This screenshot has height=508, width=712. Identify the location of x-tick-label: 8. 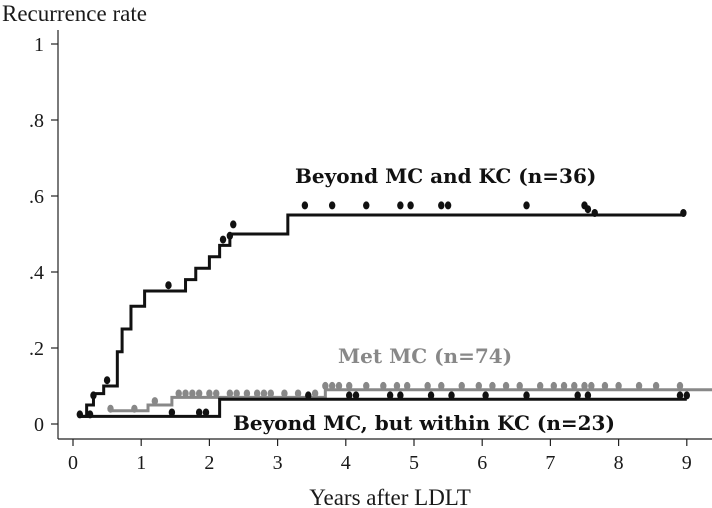
(619, 463).